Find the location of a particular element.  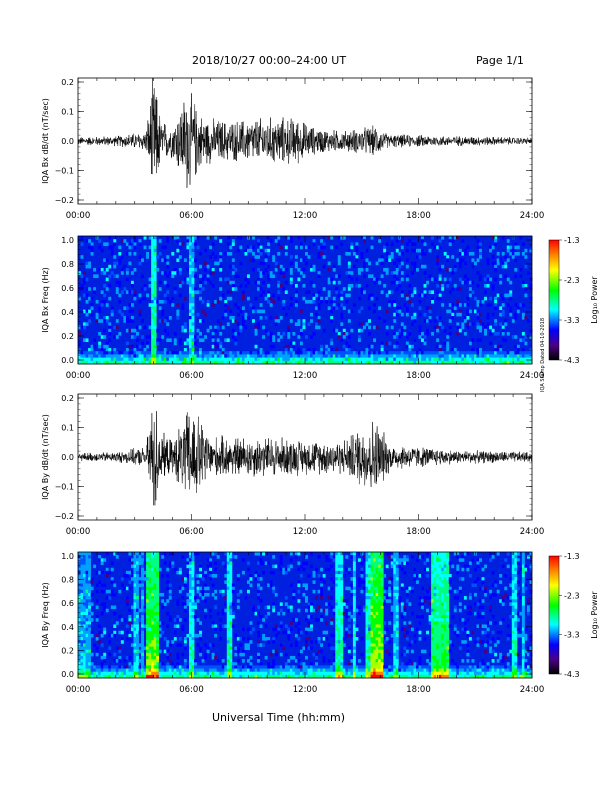

y-tick-label: 0.0 is located at coordinates (67, 141).